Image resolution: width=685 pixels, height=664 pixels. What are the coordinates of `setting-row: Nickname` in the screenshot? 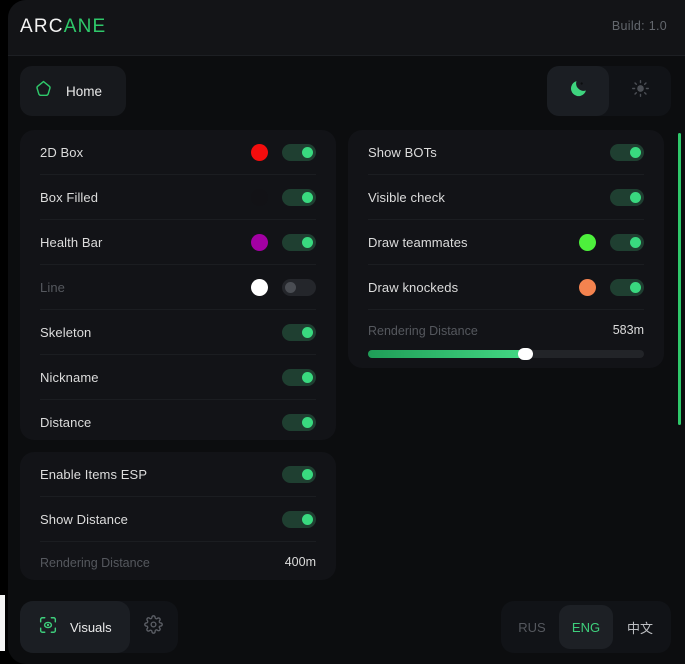 It's located at (178, 376).